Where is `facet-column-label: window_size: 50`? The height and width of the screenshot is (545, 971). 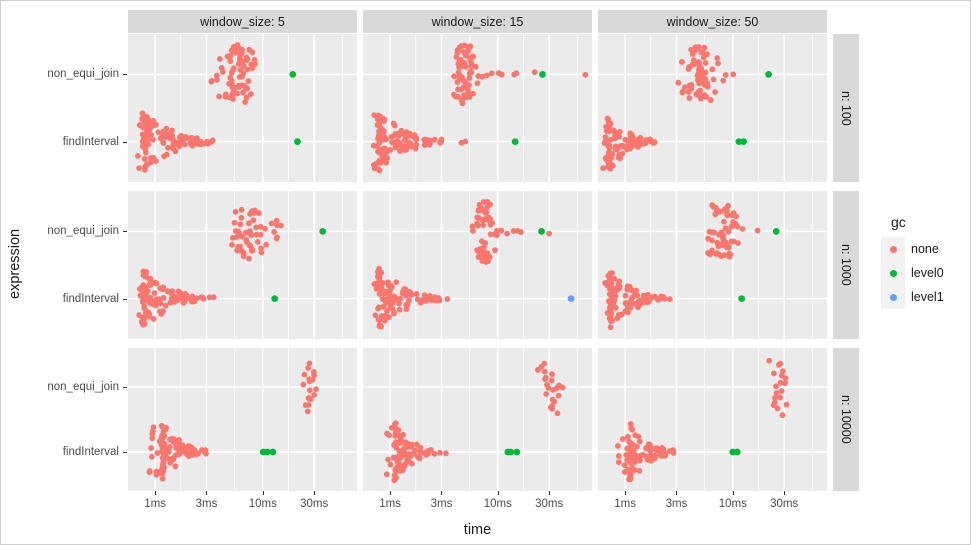
facet-column-label: window_size: 50 is located at coordinates (712, 21).